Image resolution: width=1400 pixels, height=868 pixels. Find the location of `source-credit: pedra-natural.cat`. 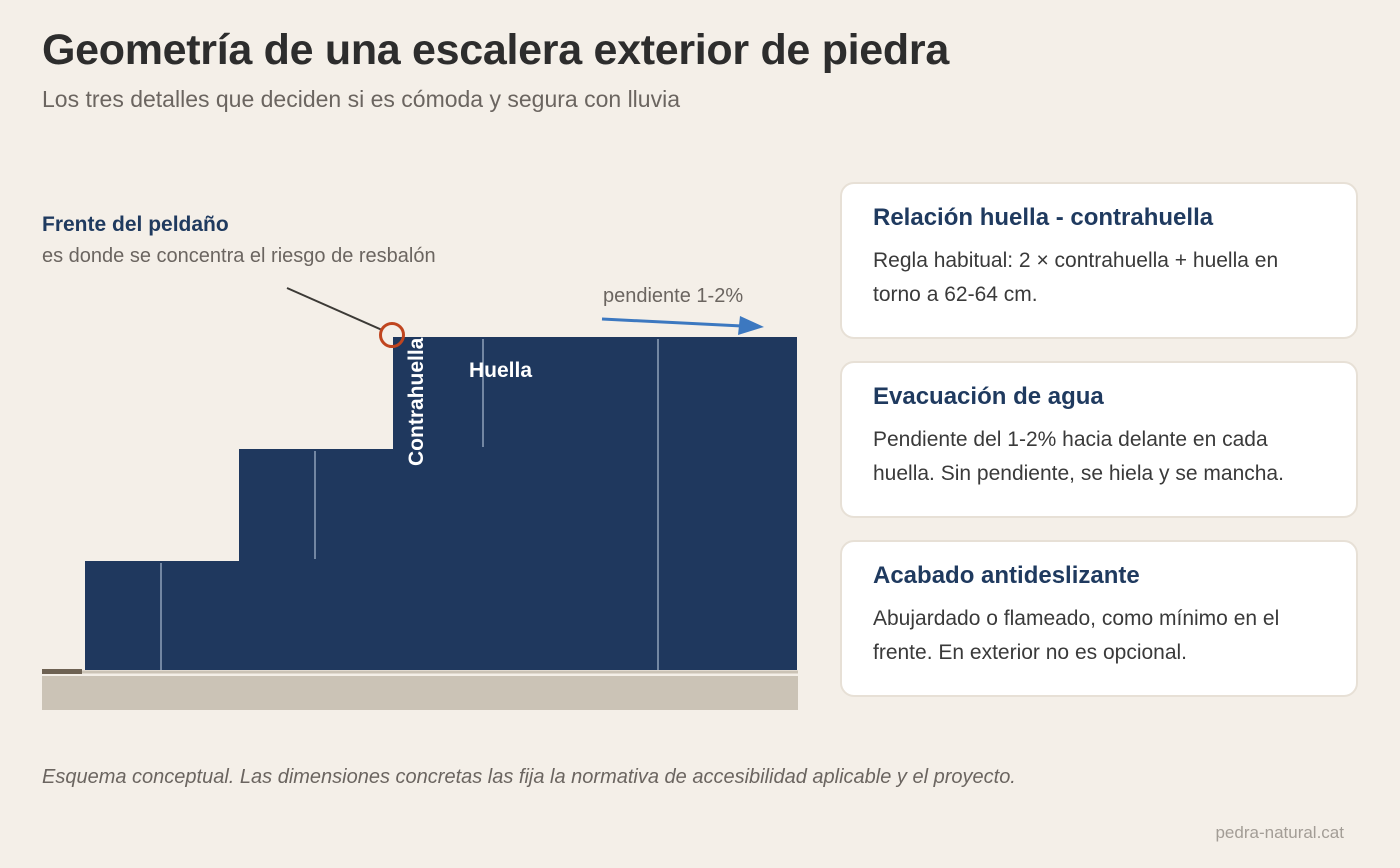

source-credit: pedra-natural.cat is located at coordinates (1279, 832).